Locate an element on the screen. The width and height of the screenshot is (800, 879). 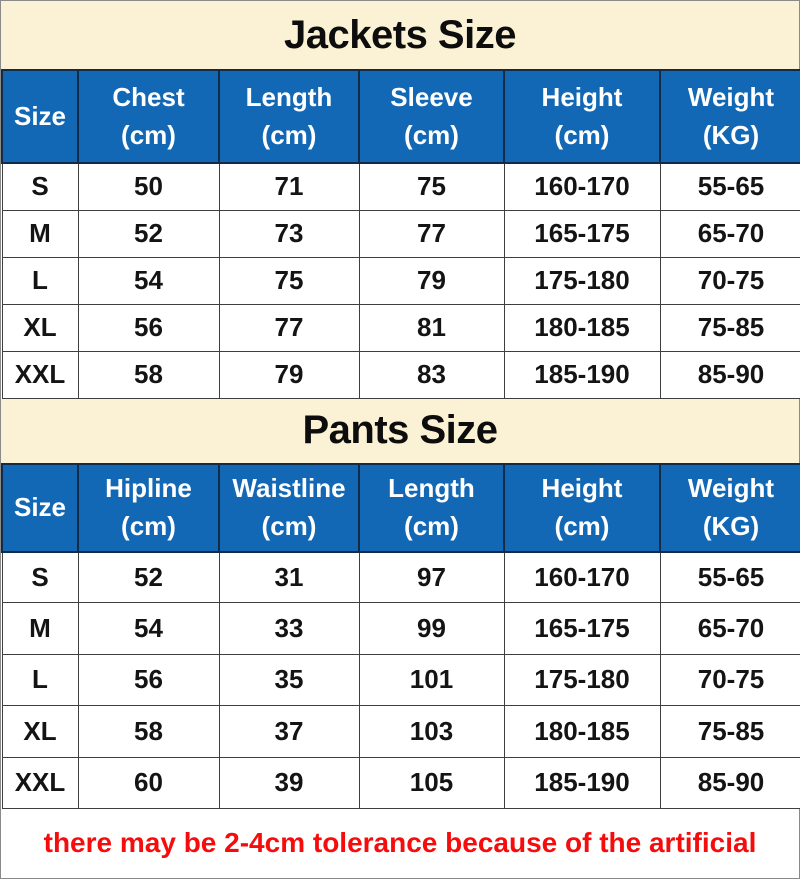
value-cell: 97 is located at coordinates (431, 577).